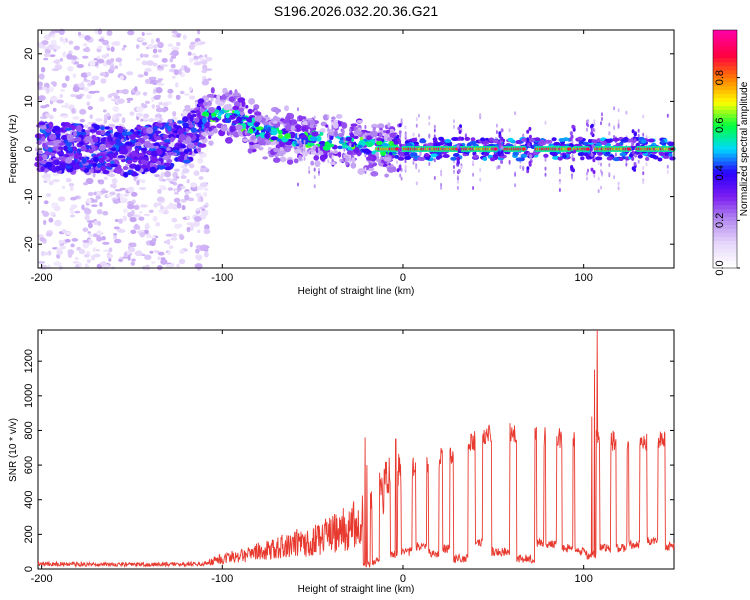  Describe the element at coordinates (720, 267) in the screenshot. I see `colorbar-tick-label: 0.0` at that location.